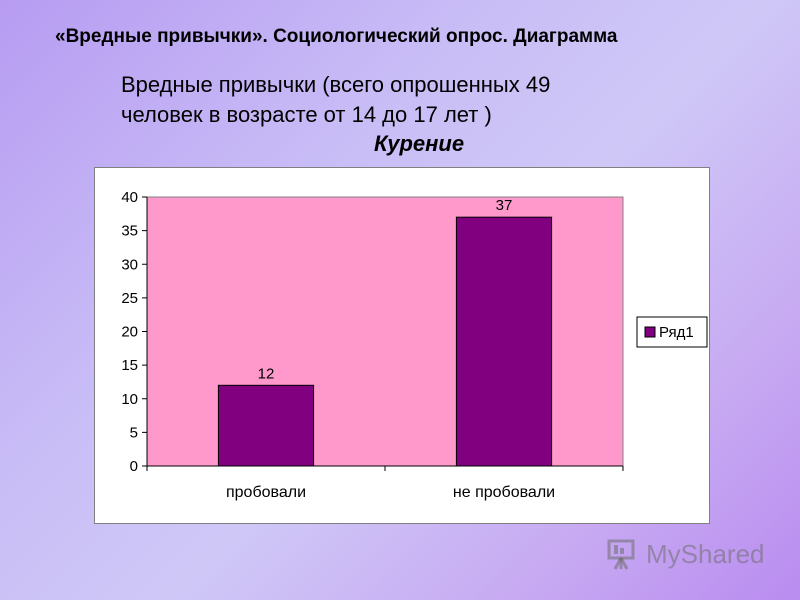 This screenshot has width=800, height=600. Describe the element at coordinates (129, 298) in the screenshot. I see `y-tick-label: 25` at that location.